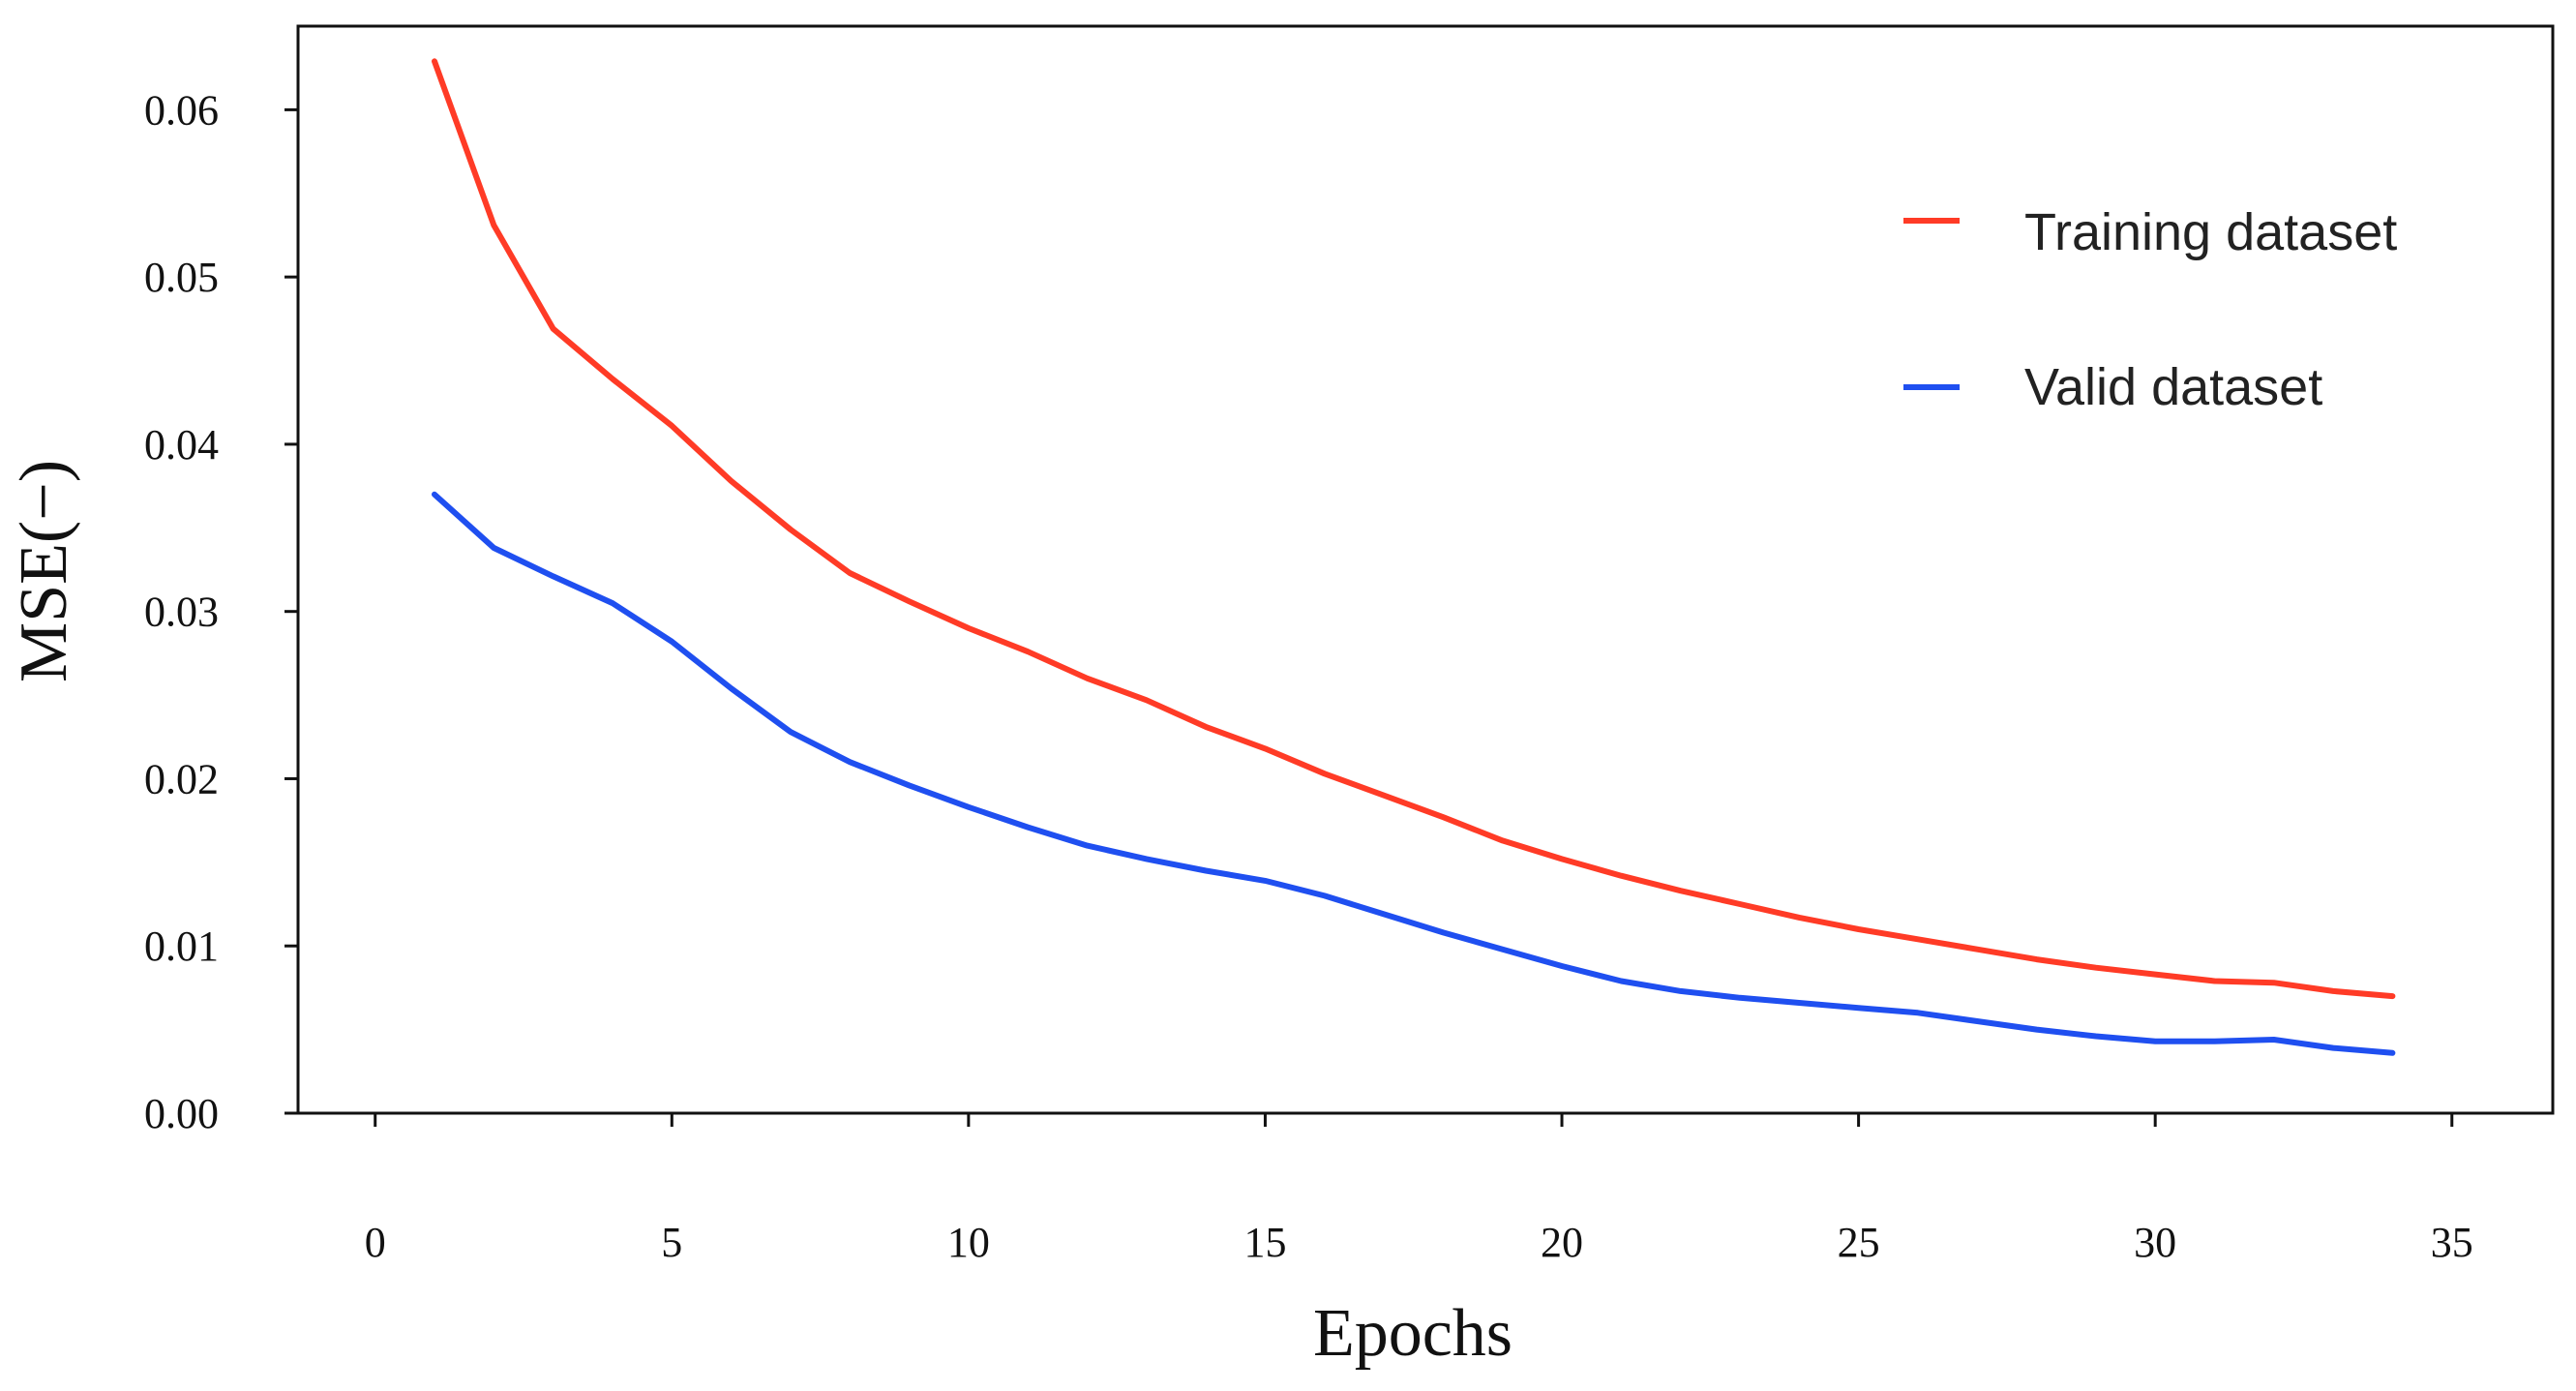 This screenshot has width=2576, height=1391. What do you see at coordinates (181, 612) in the screenshot?
I see `y-tick-label: 0.03` at bounding box center [181, 612].